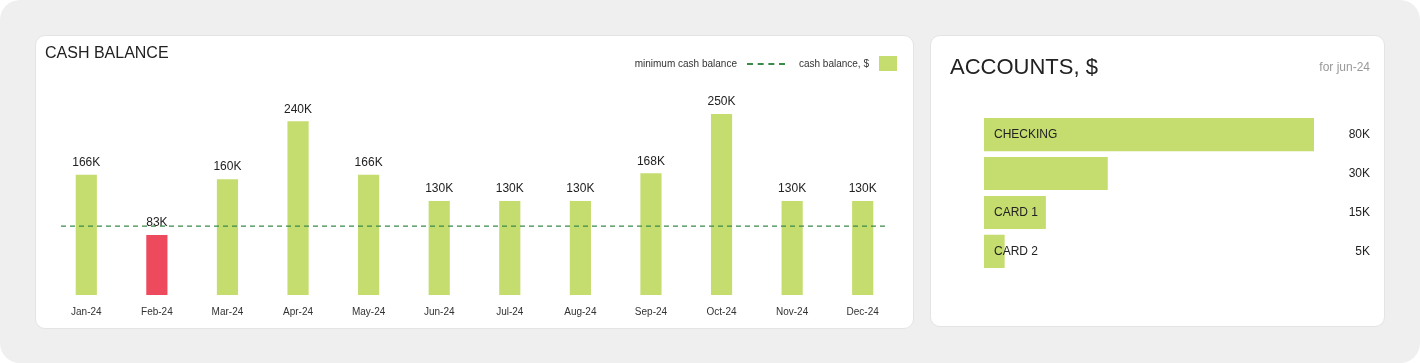  Describe the element at coordinates (227, 311) in the screenshot. I see `x-tick-label: Mar-24` at that location.